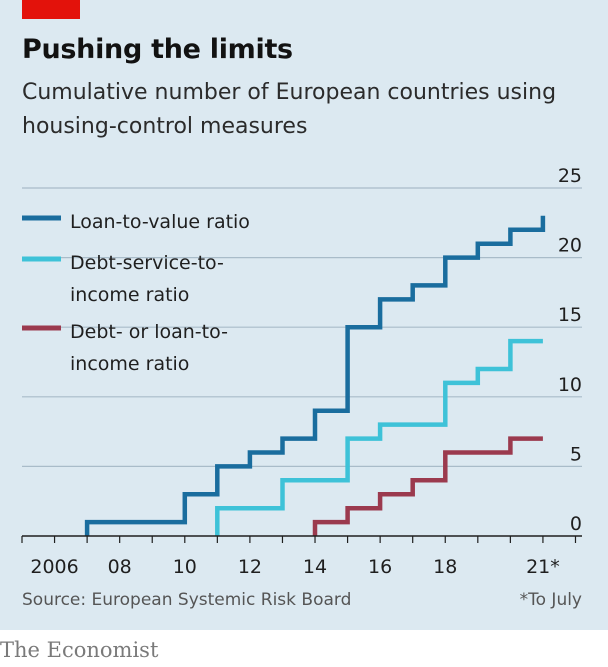  What do you see at coordinates (54, 567) in the screenshot?
I see `x-tick-label: 2006` at bounding box center [54, 567].